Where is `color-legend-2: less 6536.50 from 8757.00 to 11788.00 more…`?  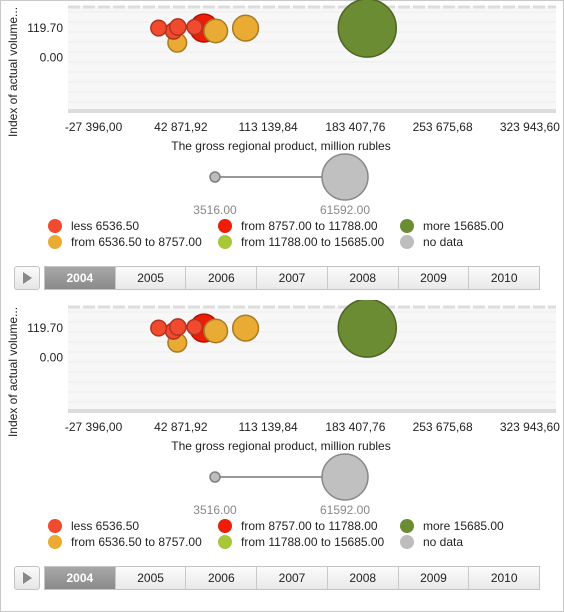
color-legend-2: less 6536.50 from 8757.00 to 11788.00 more… is located at coordinates (282, 536).